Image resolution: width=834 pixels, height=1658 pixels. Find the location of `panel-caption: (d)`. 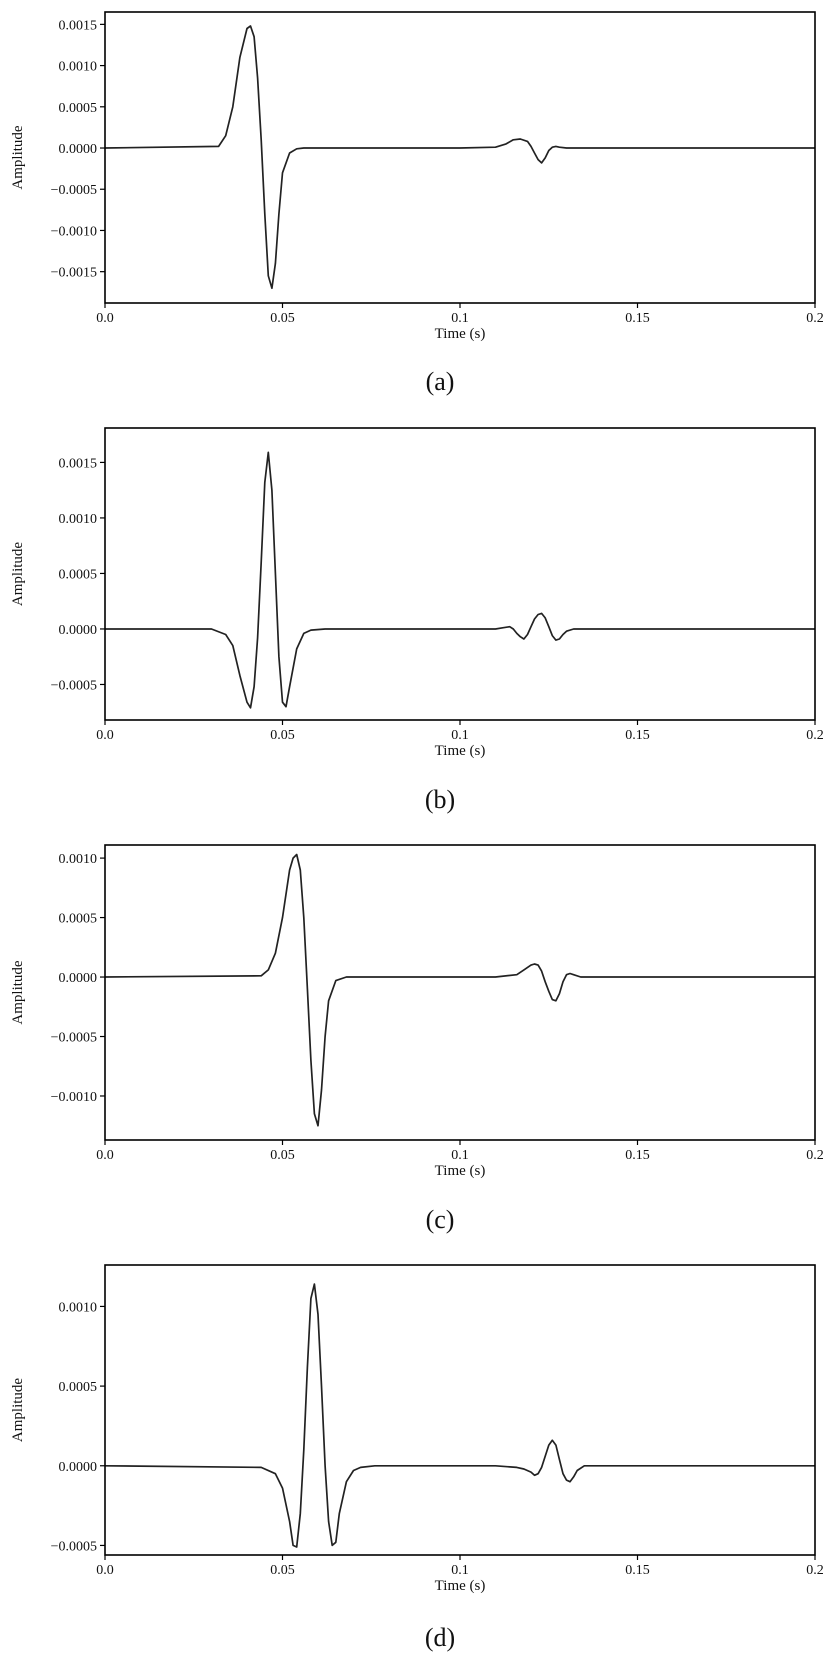

panel-caption: (d) is located at coordinates (440, 1637).